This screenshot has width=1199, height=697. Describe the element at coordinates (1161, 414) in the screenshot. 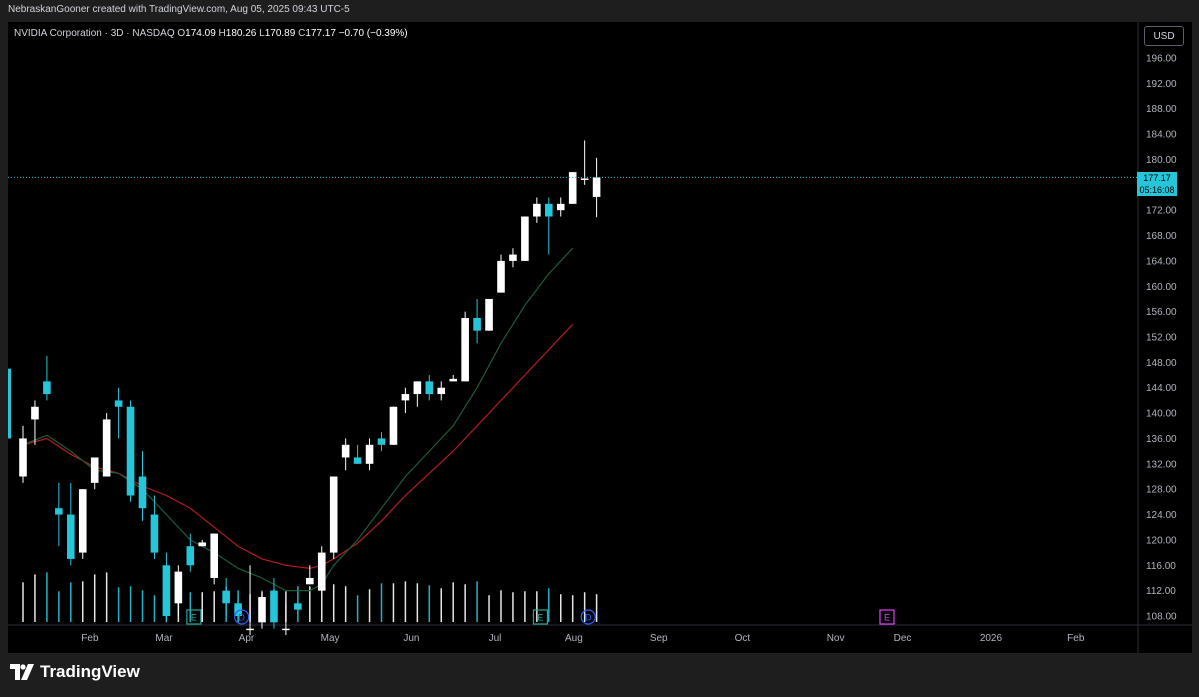

I see `y-tick-label: 140.00` at that location.